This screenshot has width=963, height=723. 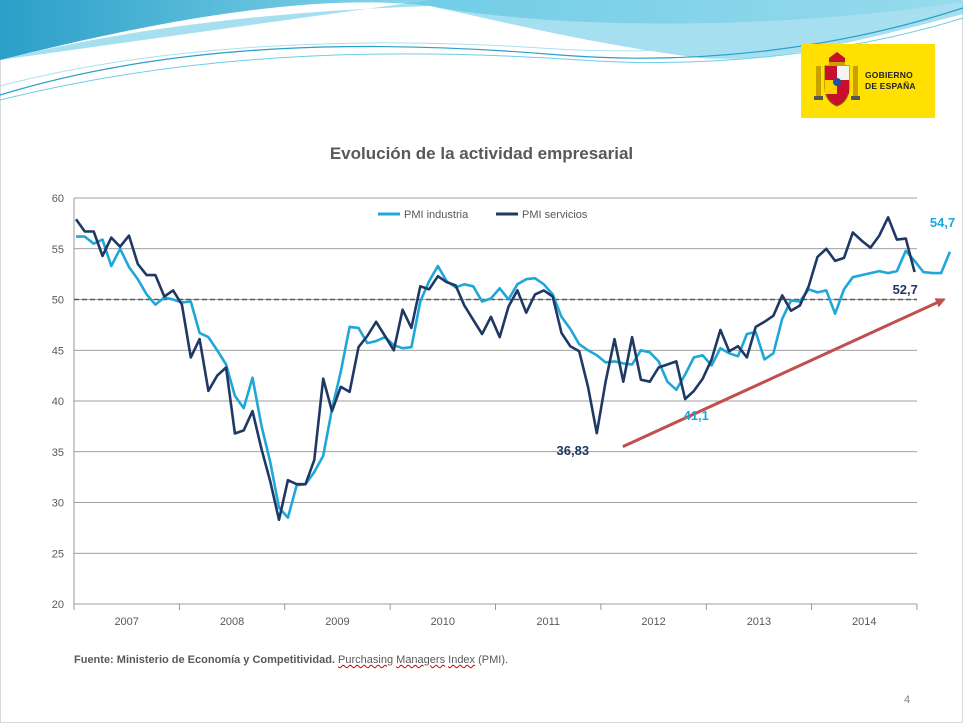 I want to click on x-tick-label: 2009, so click(x=337, y=622).